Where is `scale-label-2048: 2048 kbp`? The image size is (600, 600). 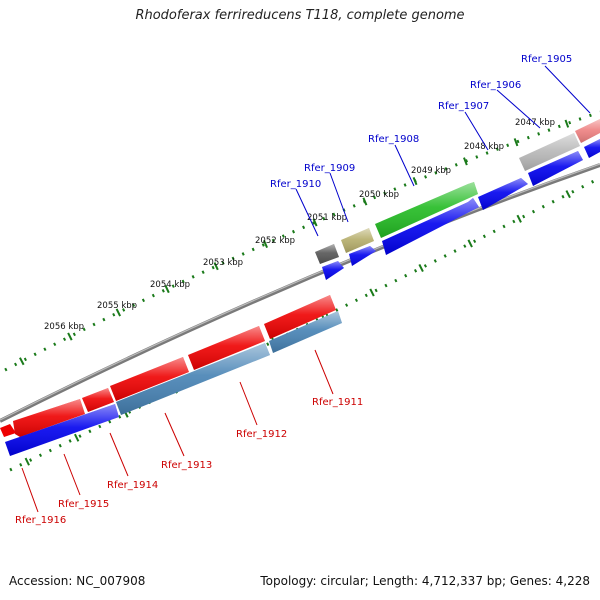 scale-label-2048: 2048 kbp is located at coordinates (484, 147).